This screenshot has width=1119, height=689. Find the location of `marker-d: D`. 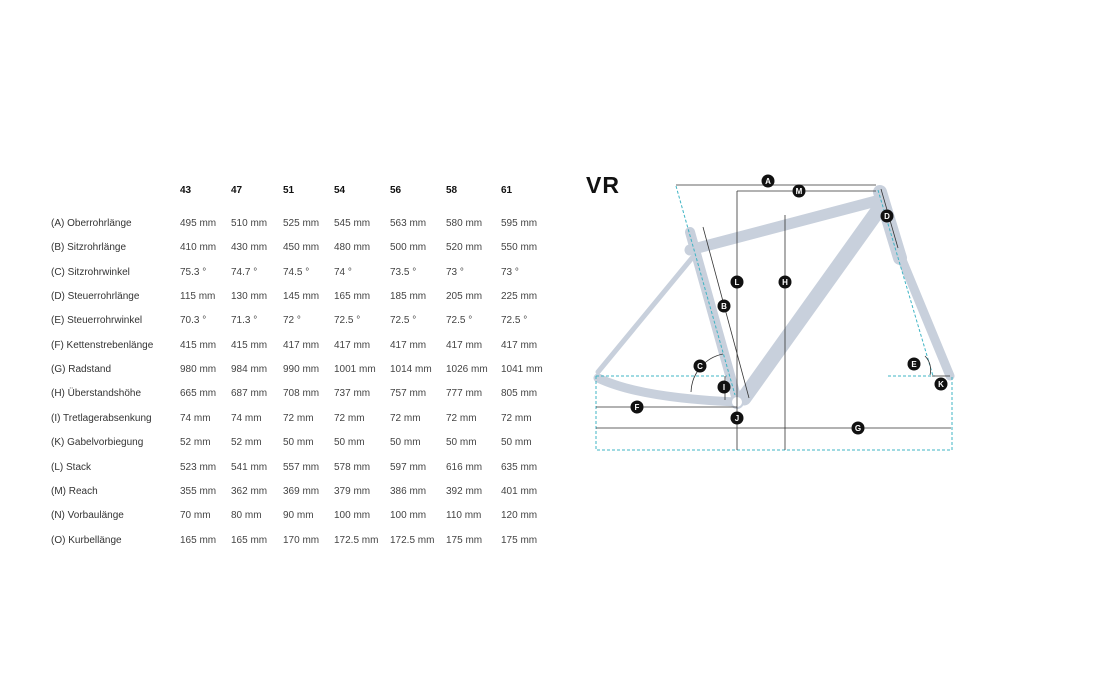

marker-d: D is located at coordinates (887, 216).